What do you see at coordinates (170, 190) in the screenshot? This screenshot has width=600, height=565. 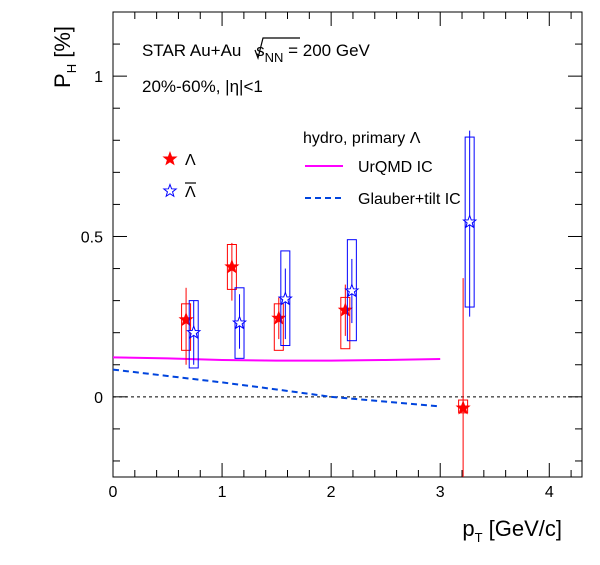 I see `legend-marker-antilambda` at bounding box center [170, 190].